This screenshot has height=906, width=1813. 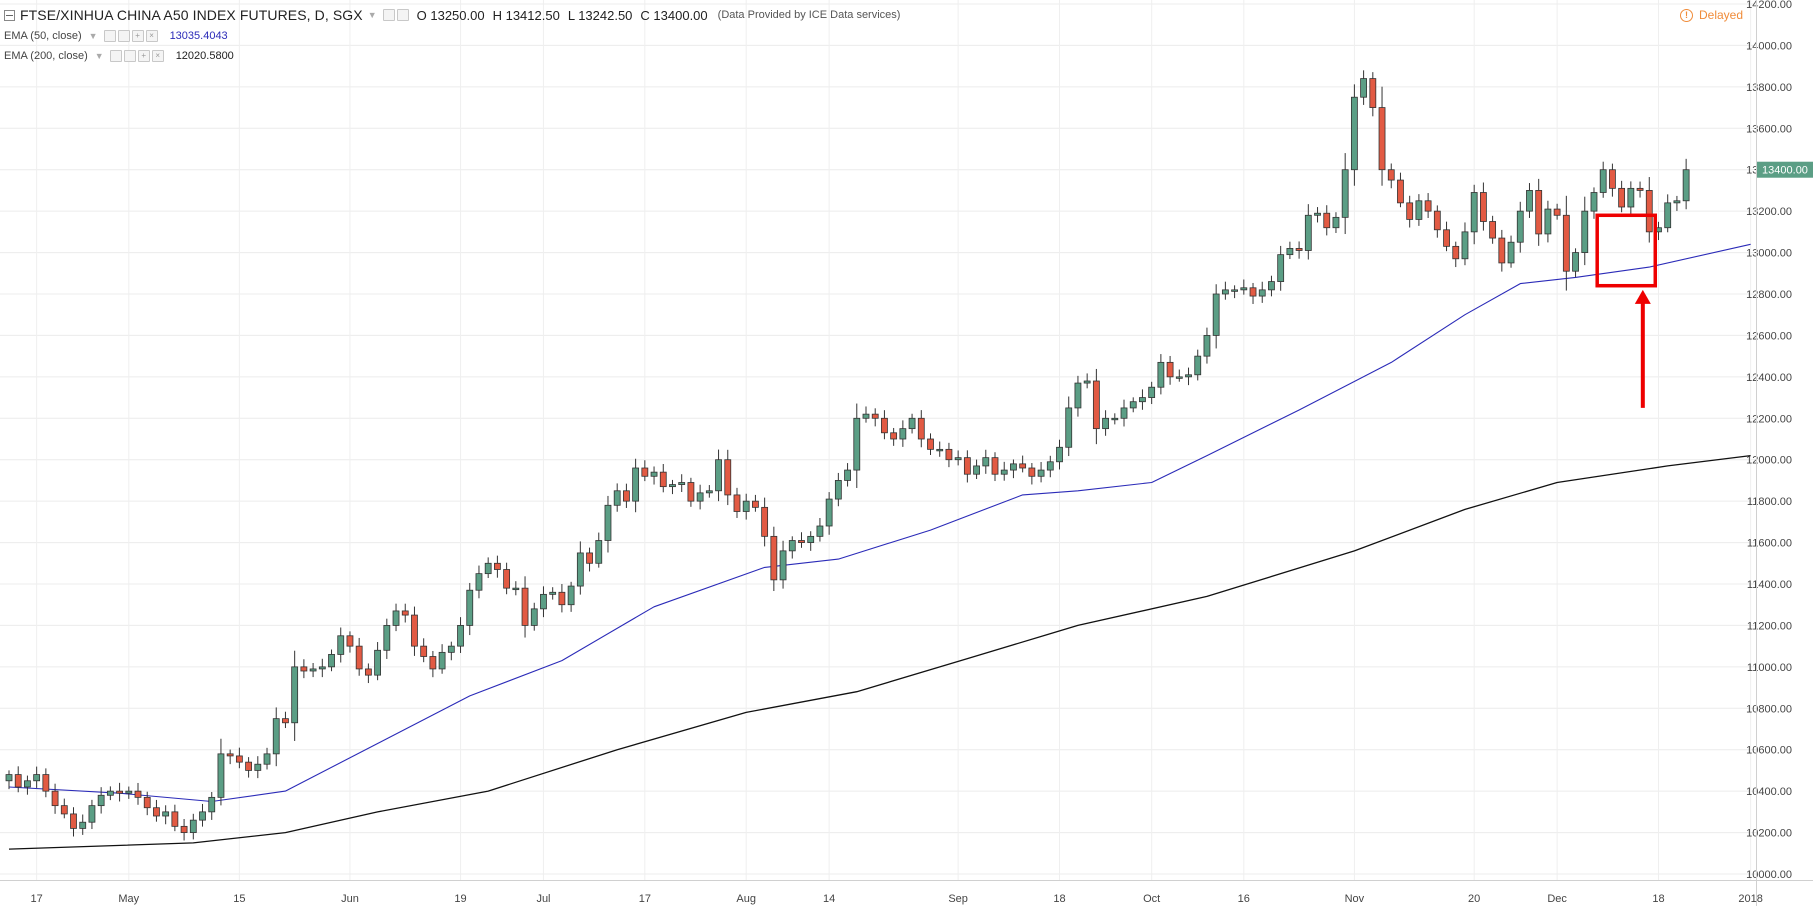 What do you see at coordinates (350, 899) in the screenshot?
I see `time-tick-label: Jun` at bounding box center [350, 899].